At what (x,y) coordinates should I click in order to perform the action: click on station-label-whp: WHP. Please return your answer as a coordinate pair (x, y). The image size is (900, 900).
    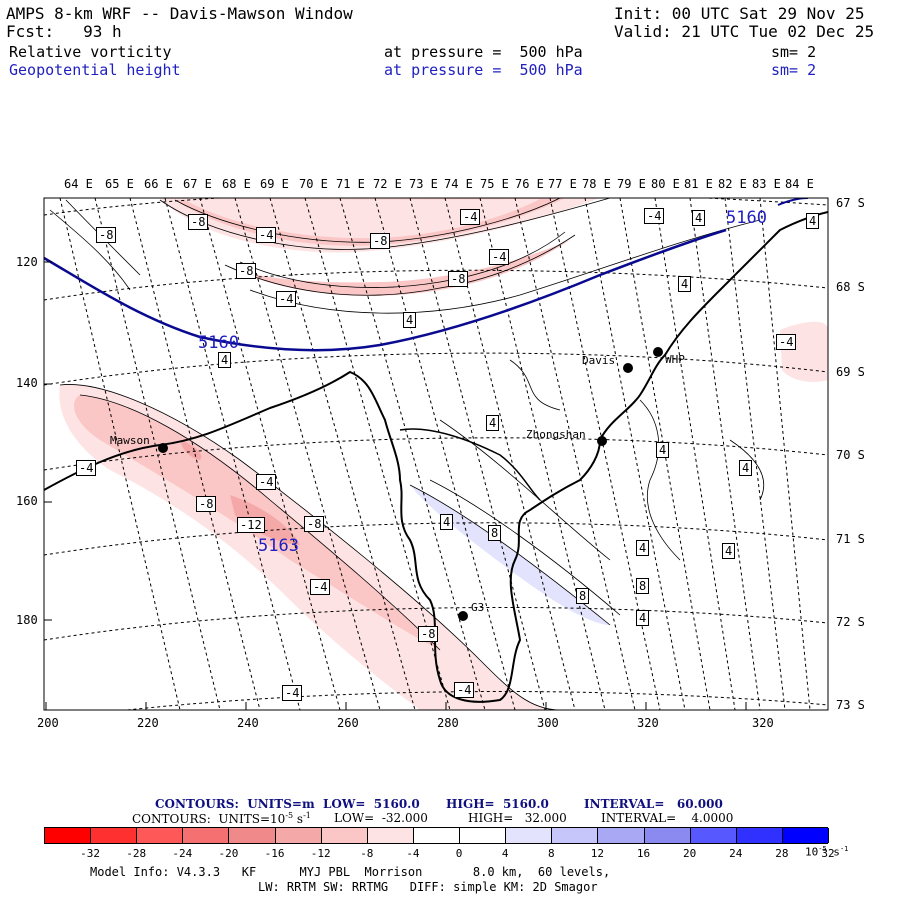
    Looking at the image, I should click on (675, 359).